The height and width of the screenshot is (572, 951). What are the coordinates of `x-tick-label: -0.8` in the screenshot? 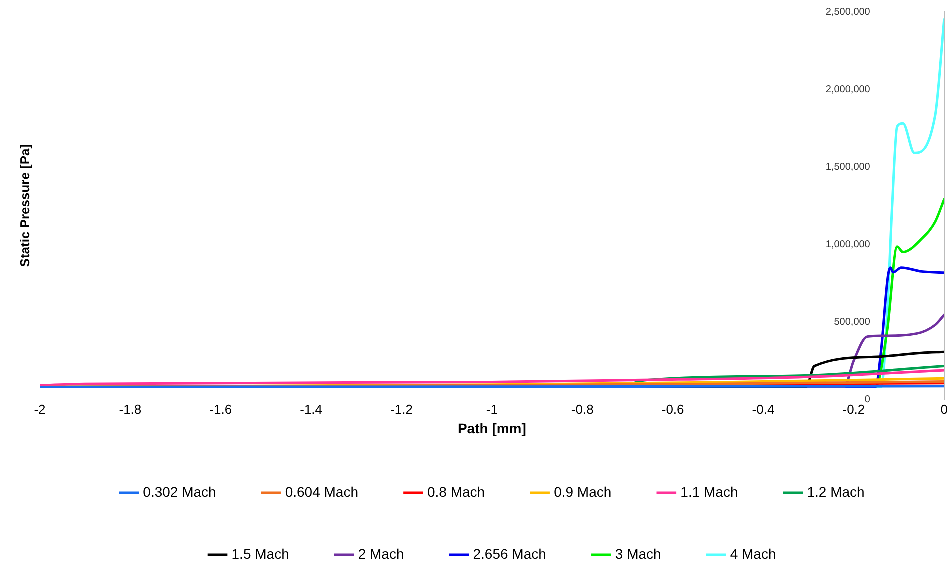 It's located at (582, 409).